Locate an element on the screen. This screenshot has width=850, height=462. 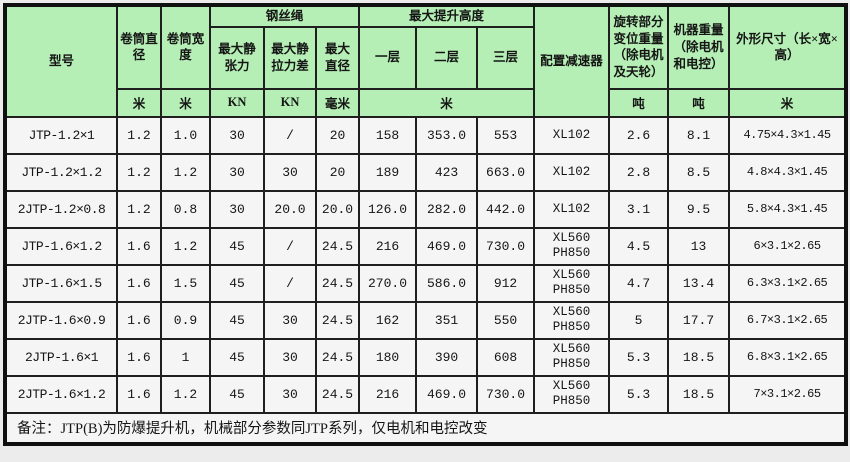
cell-model: 2JTP-1.2×0.8 is located at coordinates (61, 209).